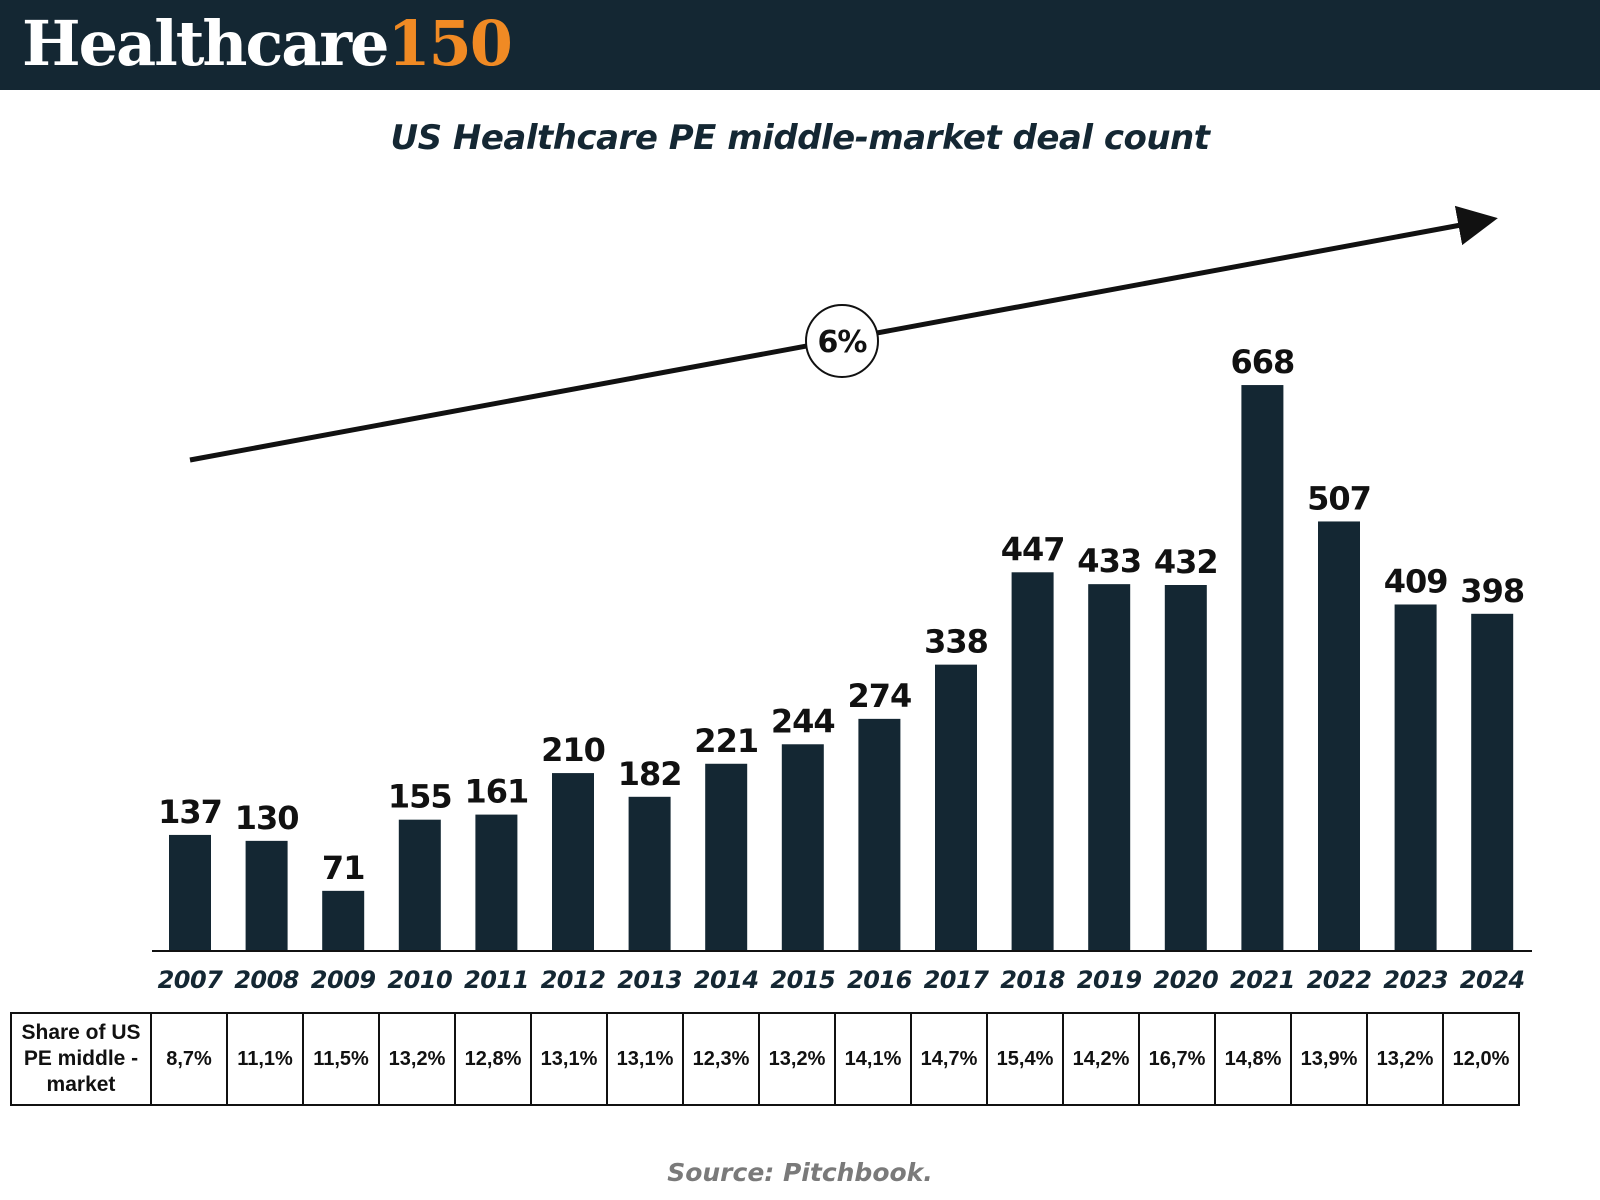 Image resolution: width=1600 pixels, height=1200 pixels. I want to click on x-tick-label: 2012, so click(573, 980).